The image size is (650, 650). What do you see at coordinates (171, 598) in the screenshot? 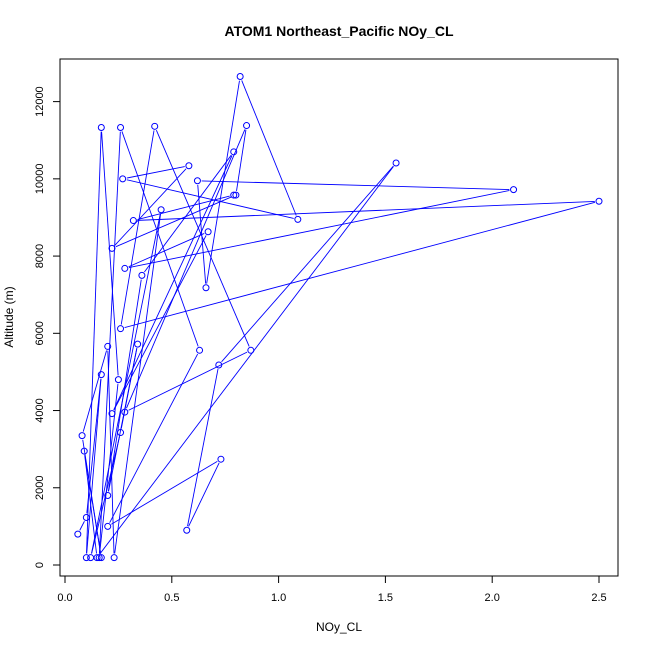
I see `x-tick-label: 0.5` at bounding box center [171, 598].